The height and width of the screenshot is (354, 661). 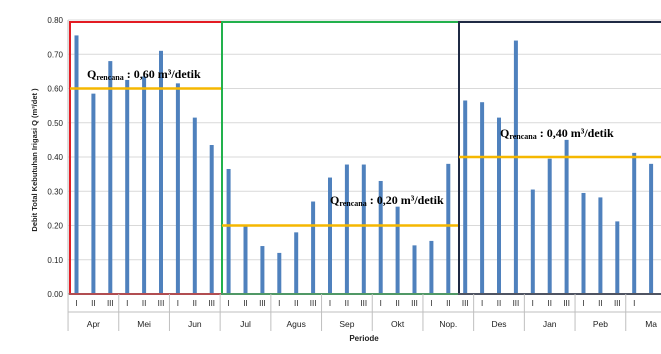 What do you see at coordinates (651, 324) in the screenshot?
I see `month-label: Ma` at bounding box center [651, 324].